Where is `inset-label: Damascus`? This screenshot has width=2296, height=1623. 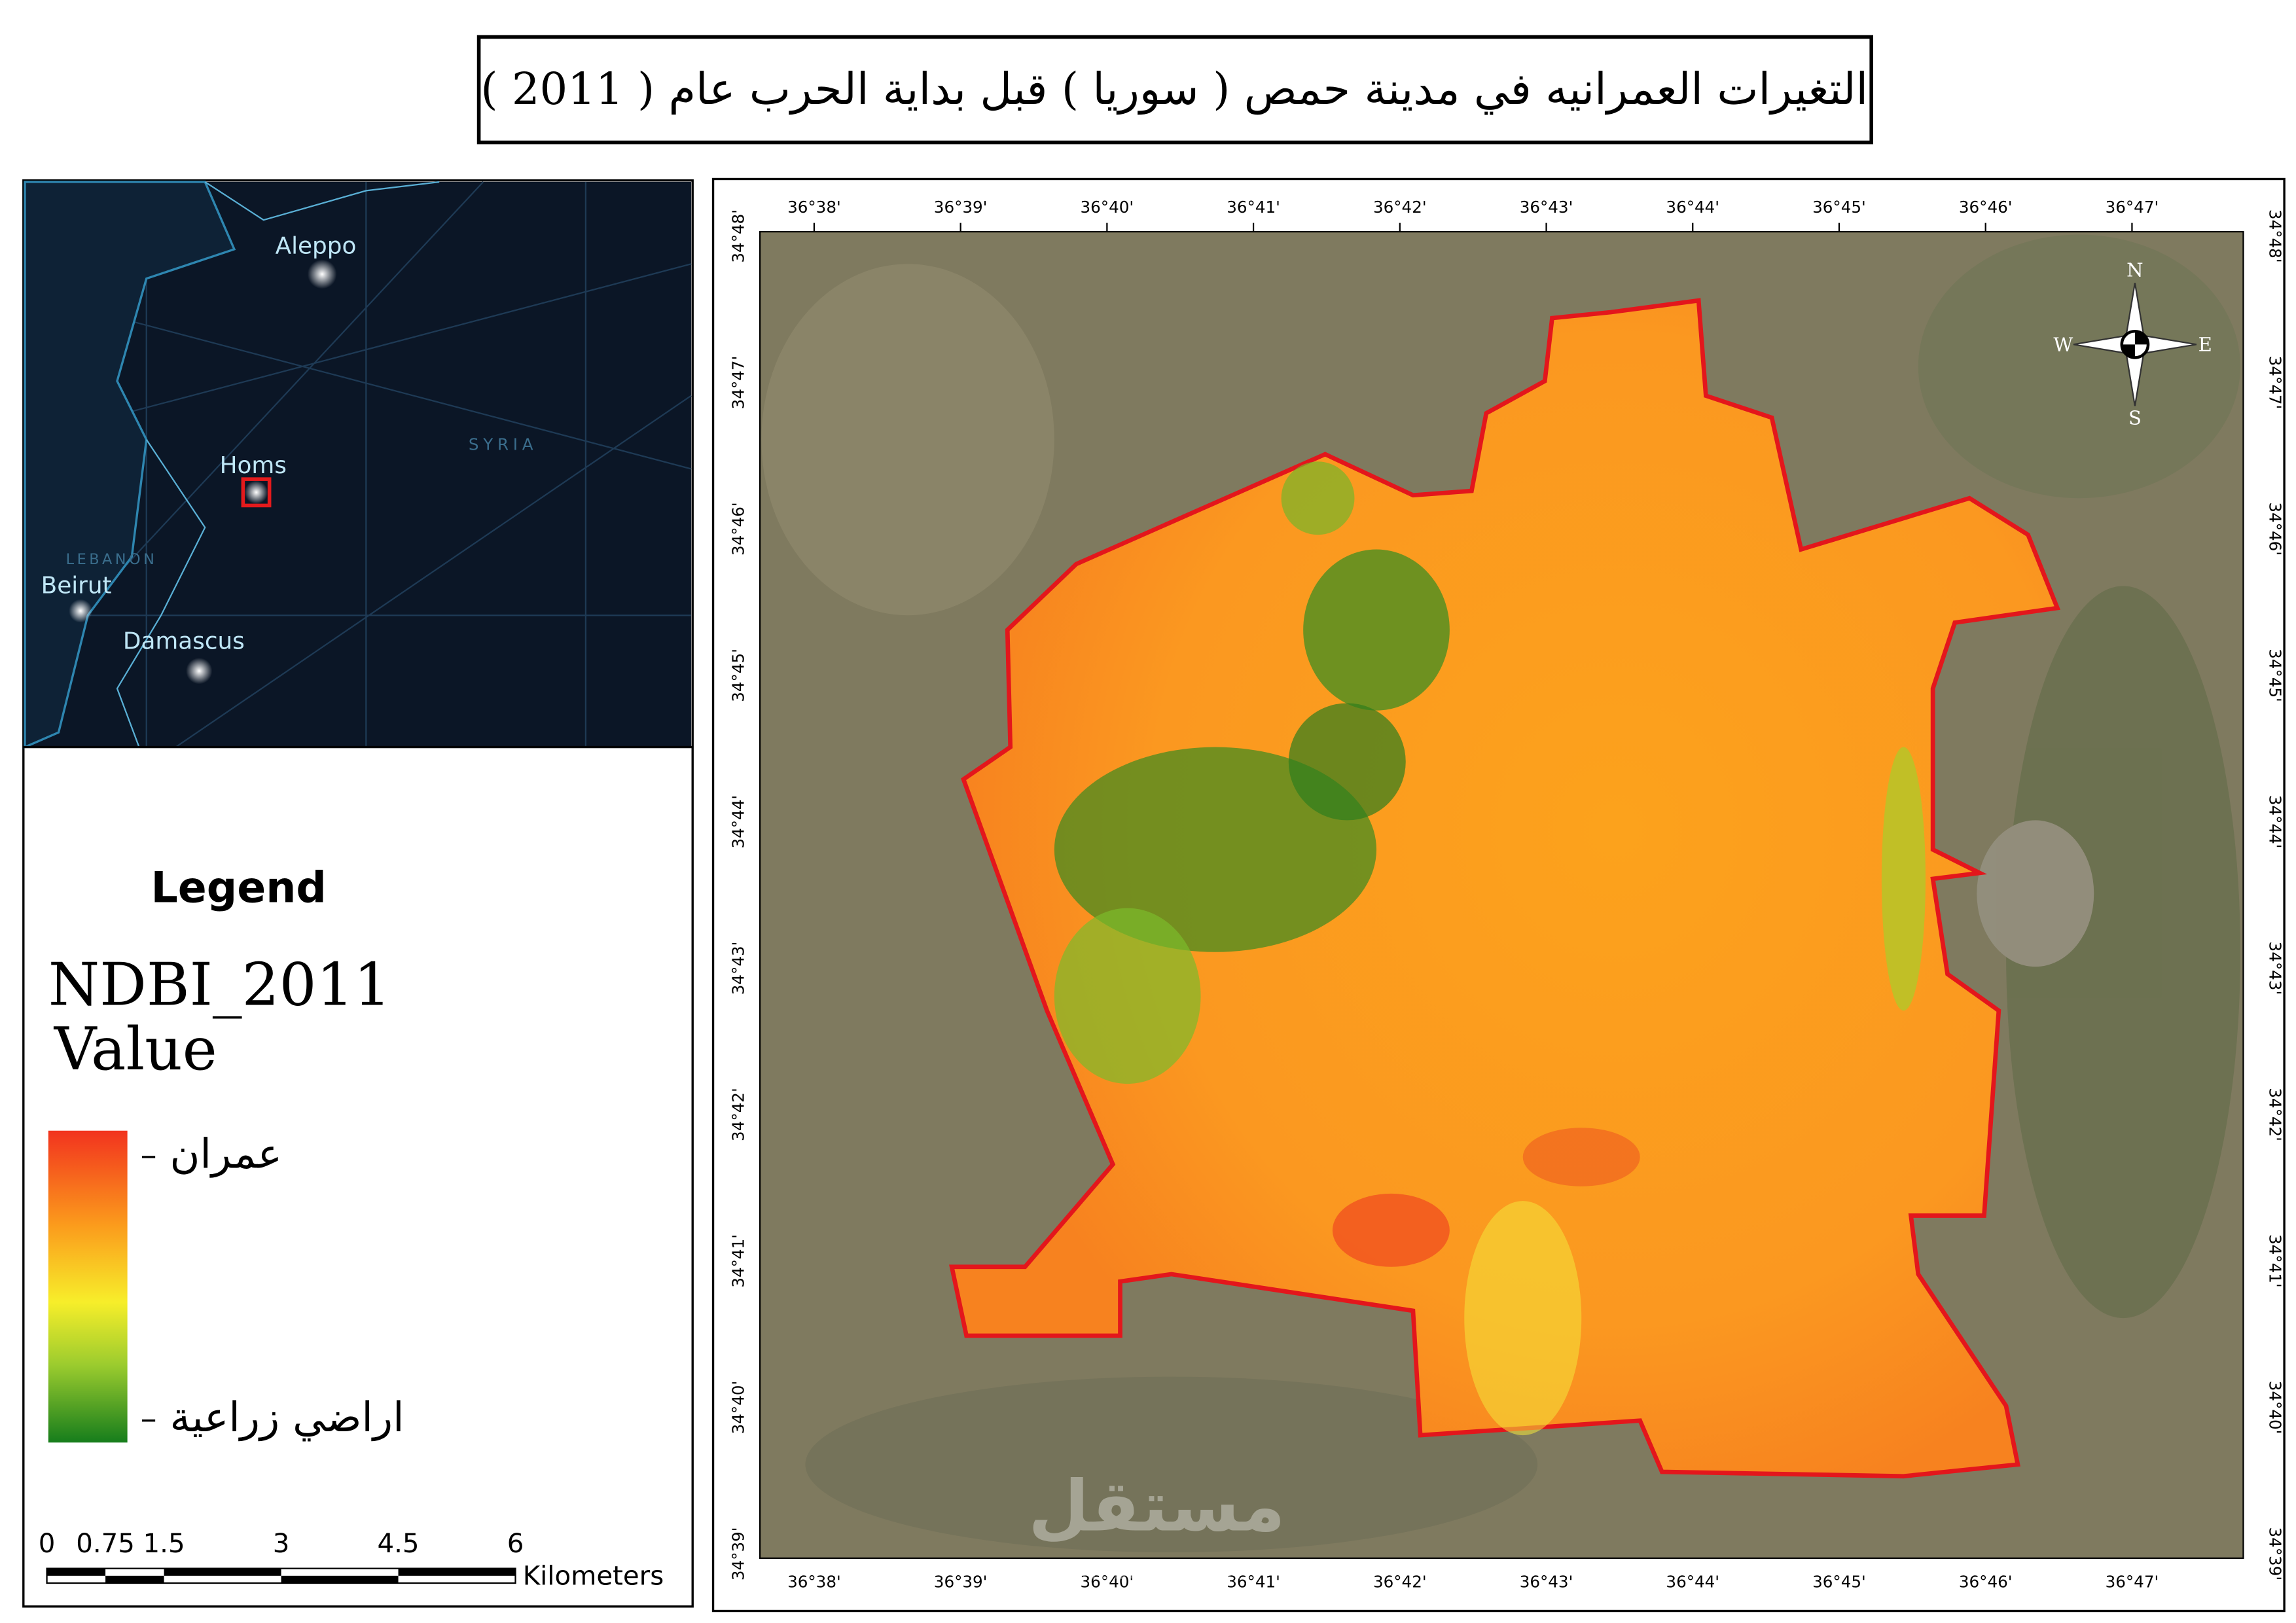 inset-label: Damascus is located at coordinates (184, 641).